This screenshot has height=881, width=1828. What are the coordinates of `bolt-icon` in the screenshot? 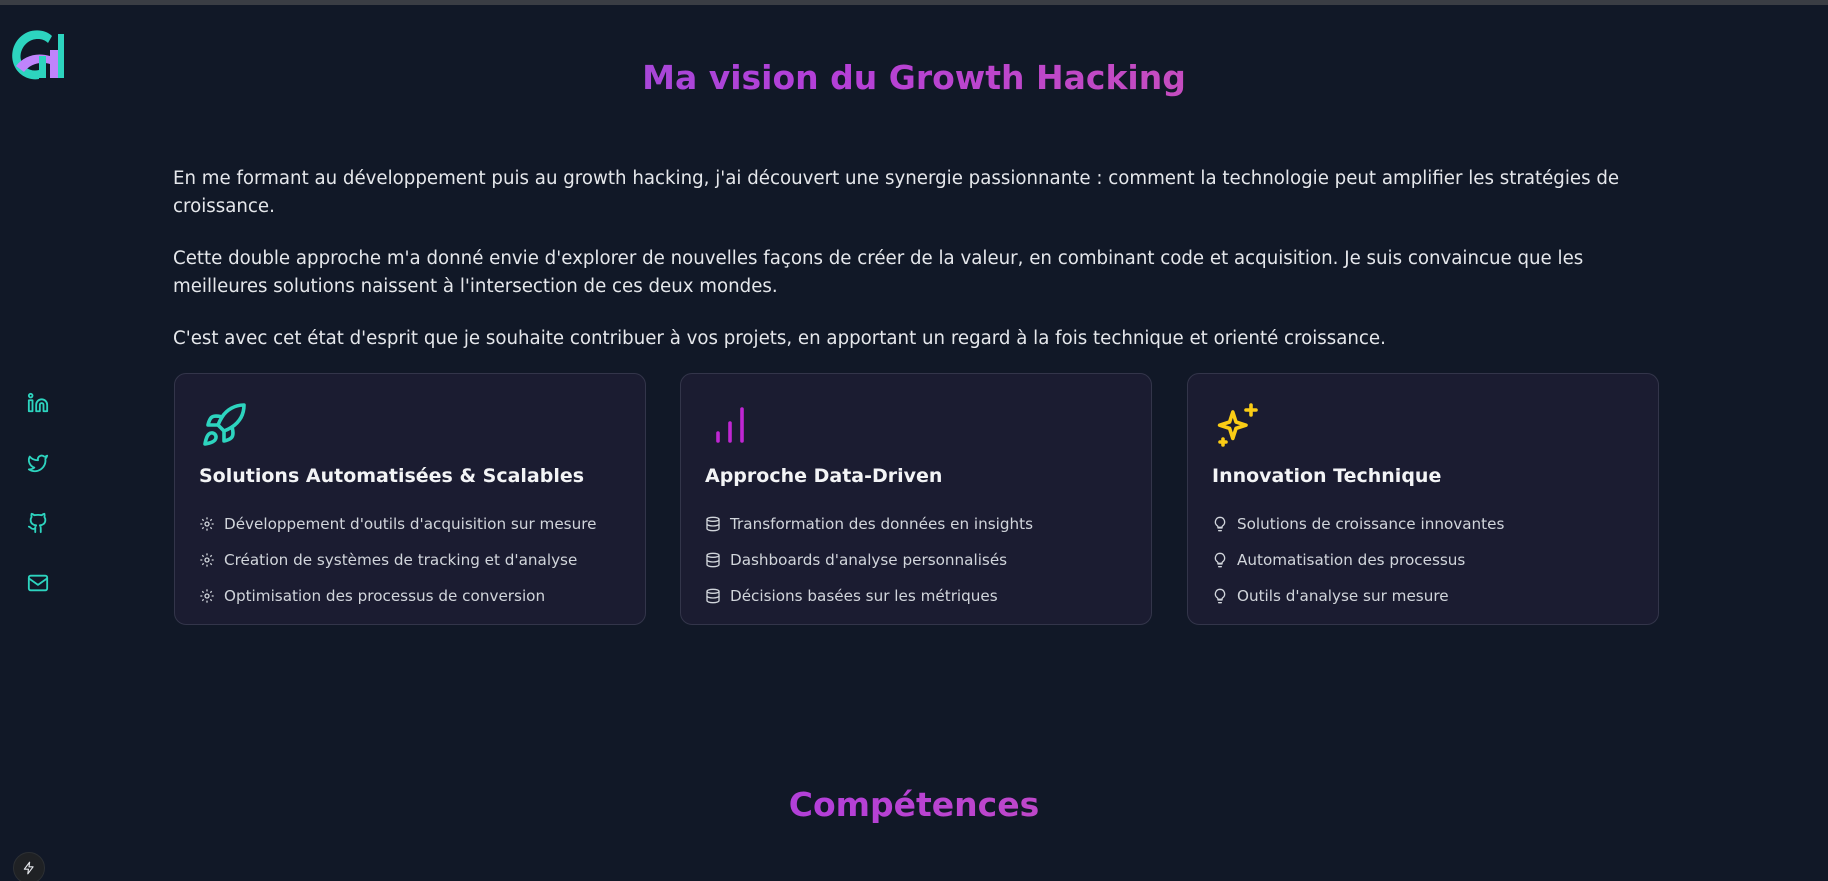 It's located at (28, 868).